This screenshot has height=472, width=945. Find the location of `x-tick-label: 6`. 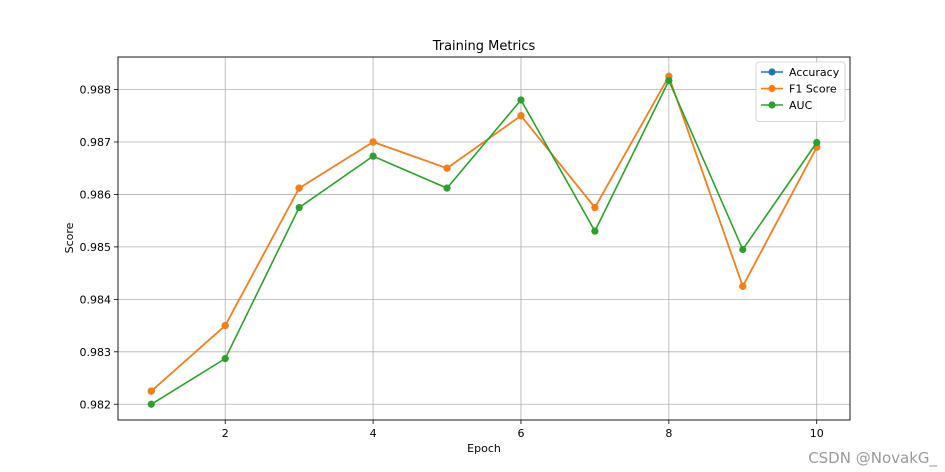

x-tick-label: 6 is located at coordinates (520, 433).